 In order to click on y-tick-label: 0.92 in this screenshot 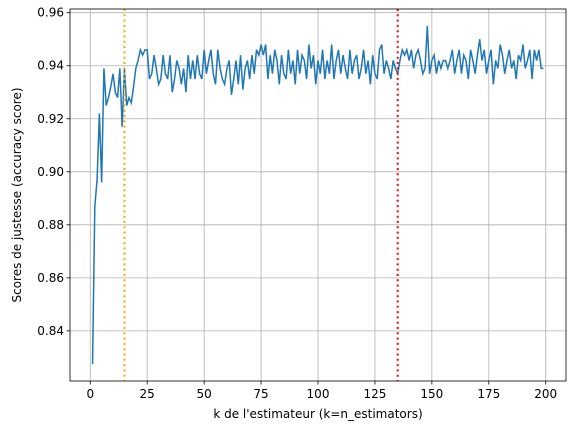, I will do `click(50, 119)`.